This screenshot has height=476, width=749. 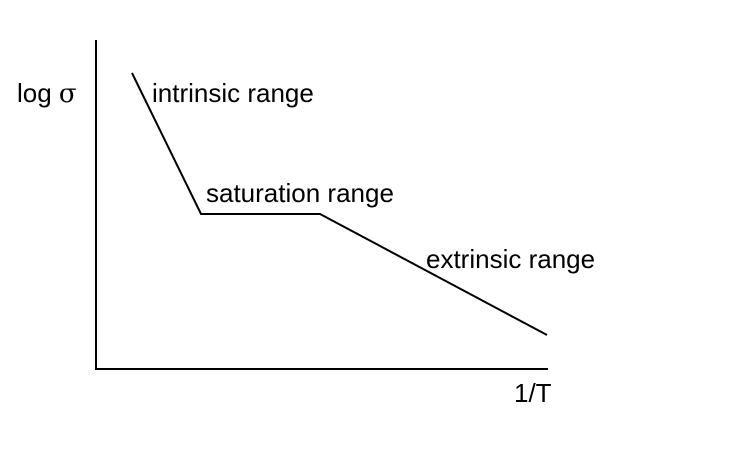 What do you see at coordinates (233, 93) in the screenshot?
I see `label-intrinsic-range: intrinsic range` at bounding box center [233, 93].